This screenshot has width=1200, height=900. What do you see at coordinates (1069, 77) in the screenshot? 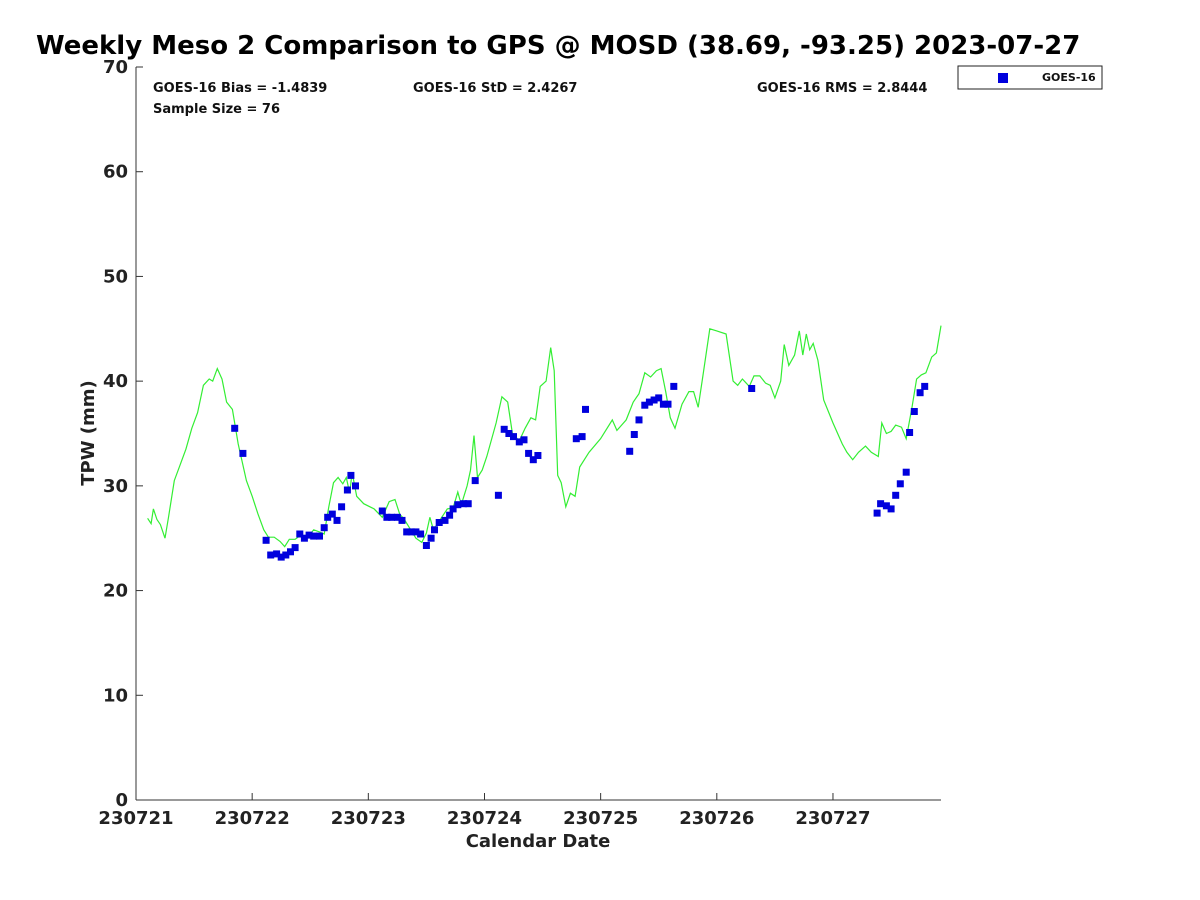
I see `legend-label-goes16: GOES-16` at bounding box center [1069, 77].